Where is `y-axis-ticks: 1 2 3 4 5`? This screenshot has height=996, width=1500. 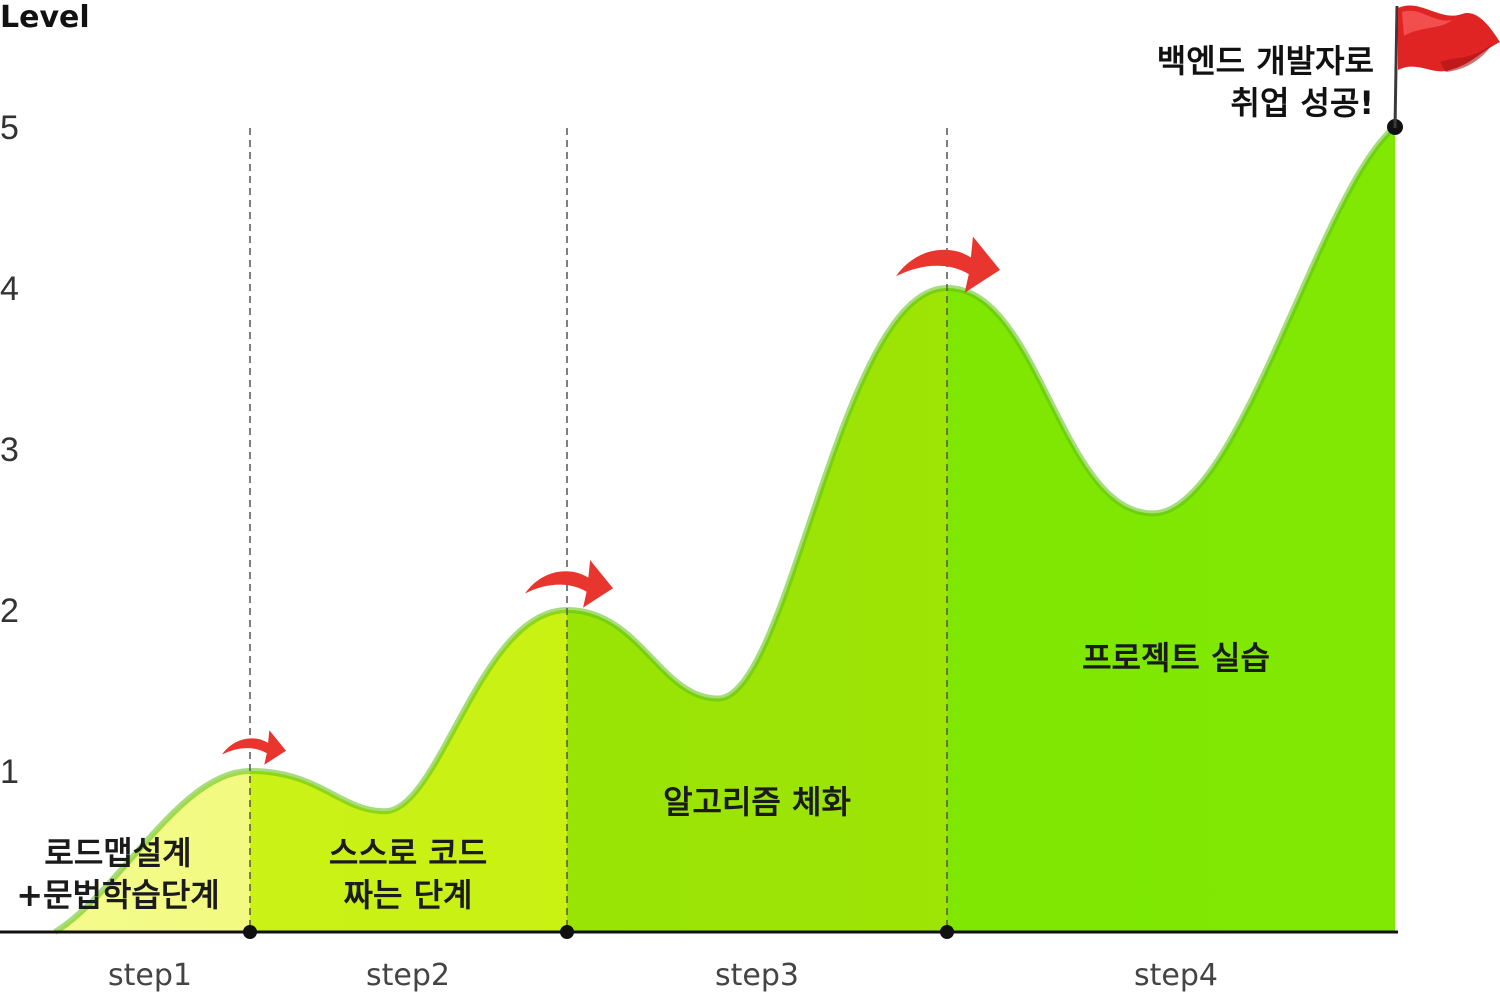 y-axis-ticks: 1 2 3 4 5 is located at coordinates (9, 450).